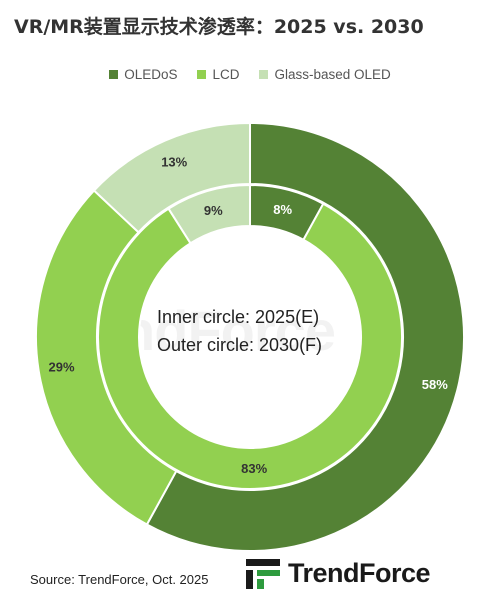 The width and height of the screenshot is (500, 605). I want to click on chart-title: VR/MR装置显示技术渗透率：2025 vs. 2030, so click(219, 27).